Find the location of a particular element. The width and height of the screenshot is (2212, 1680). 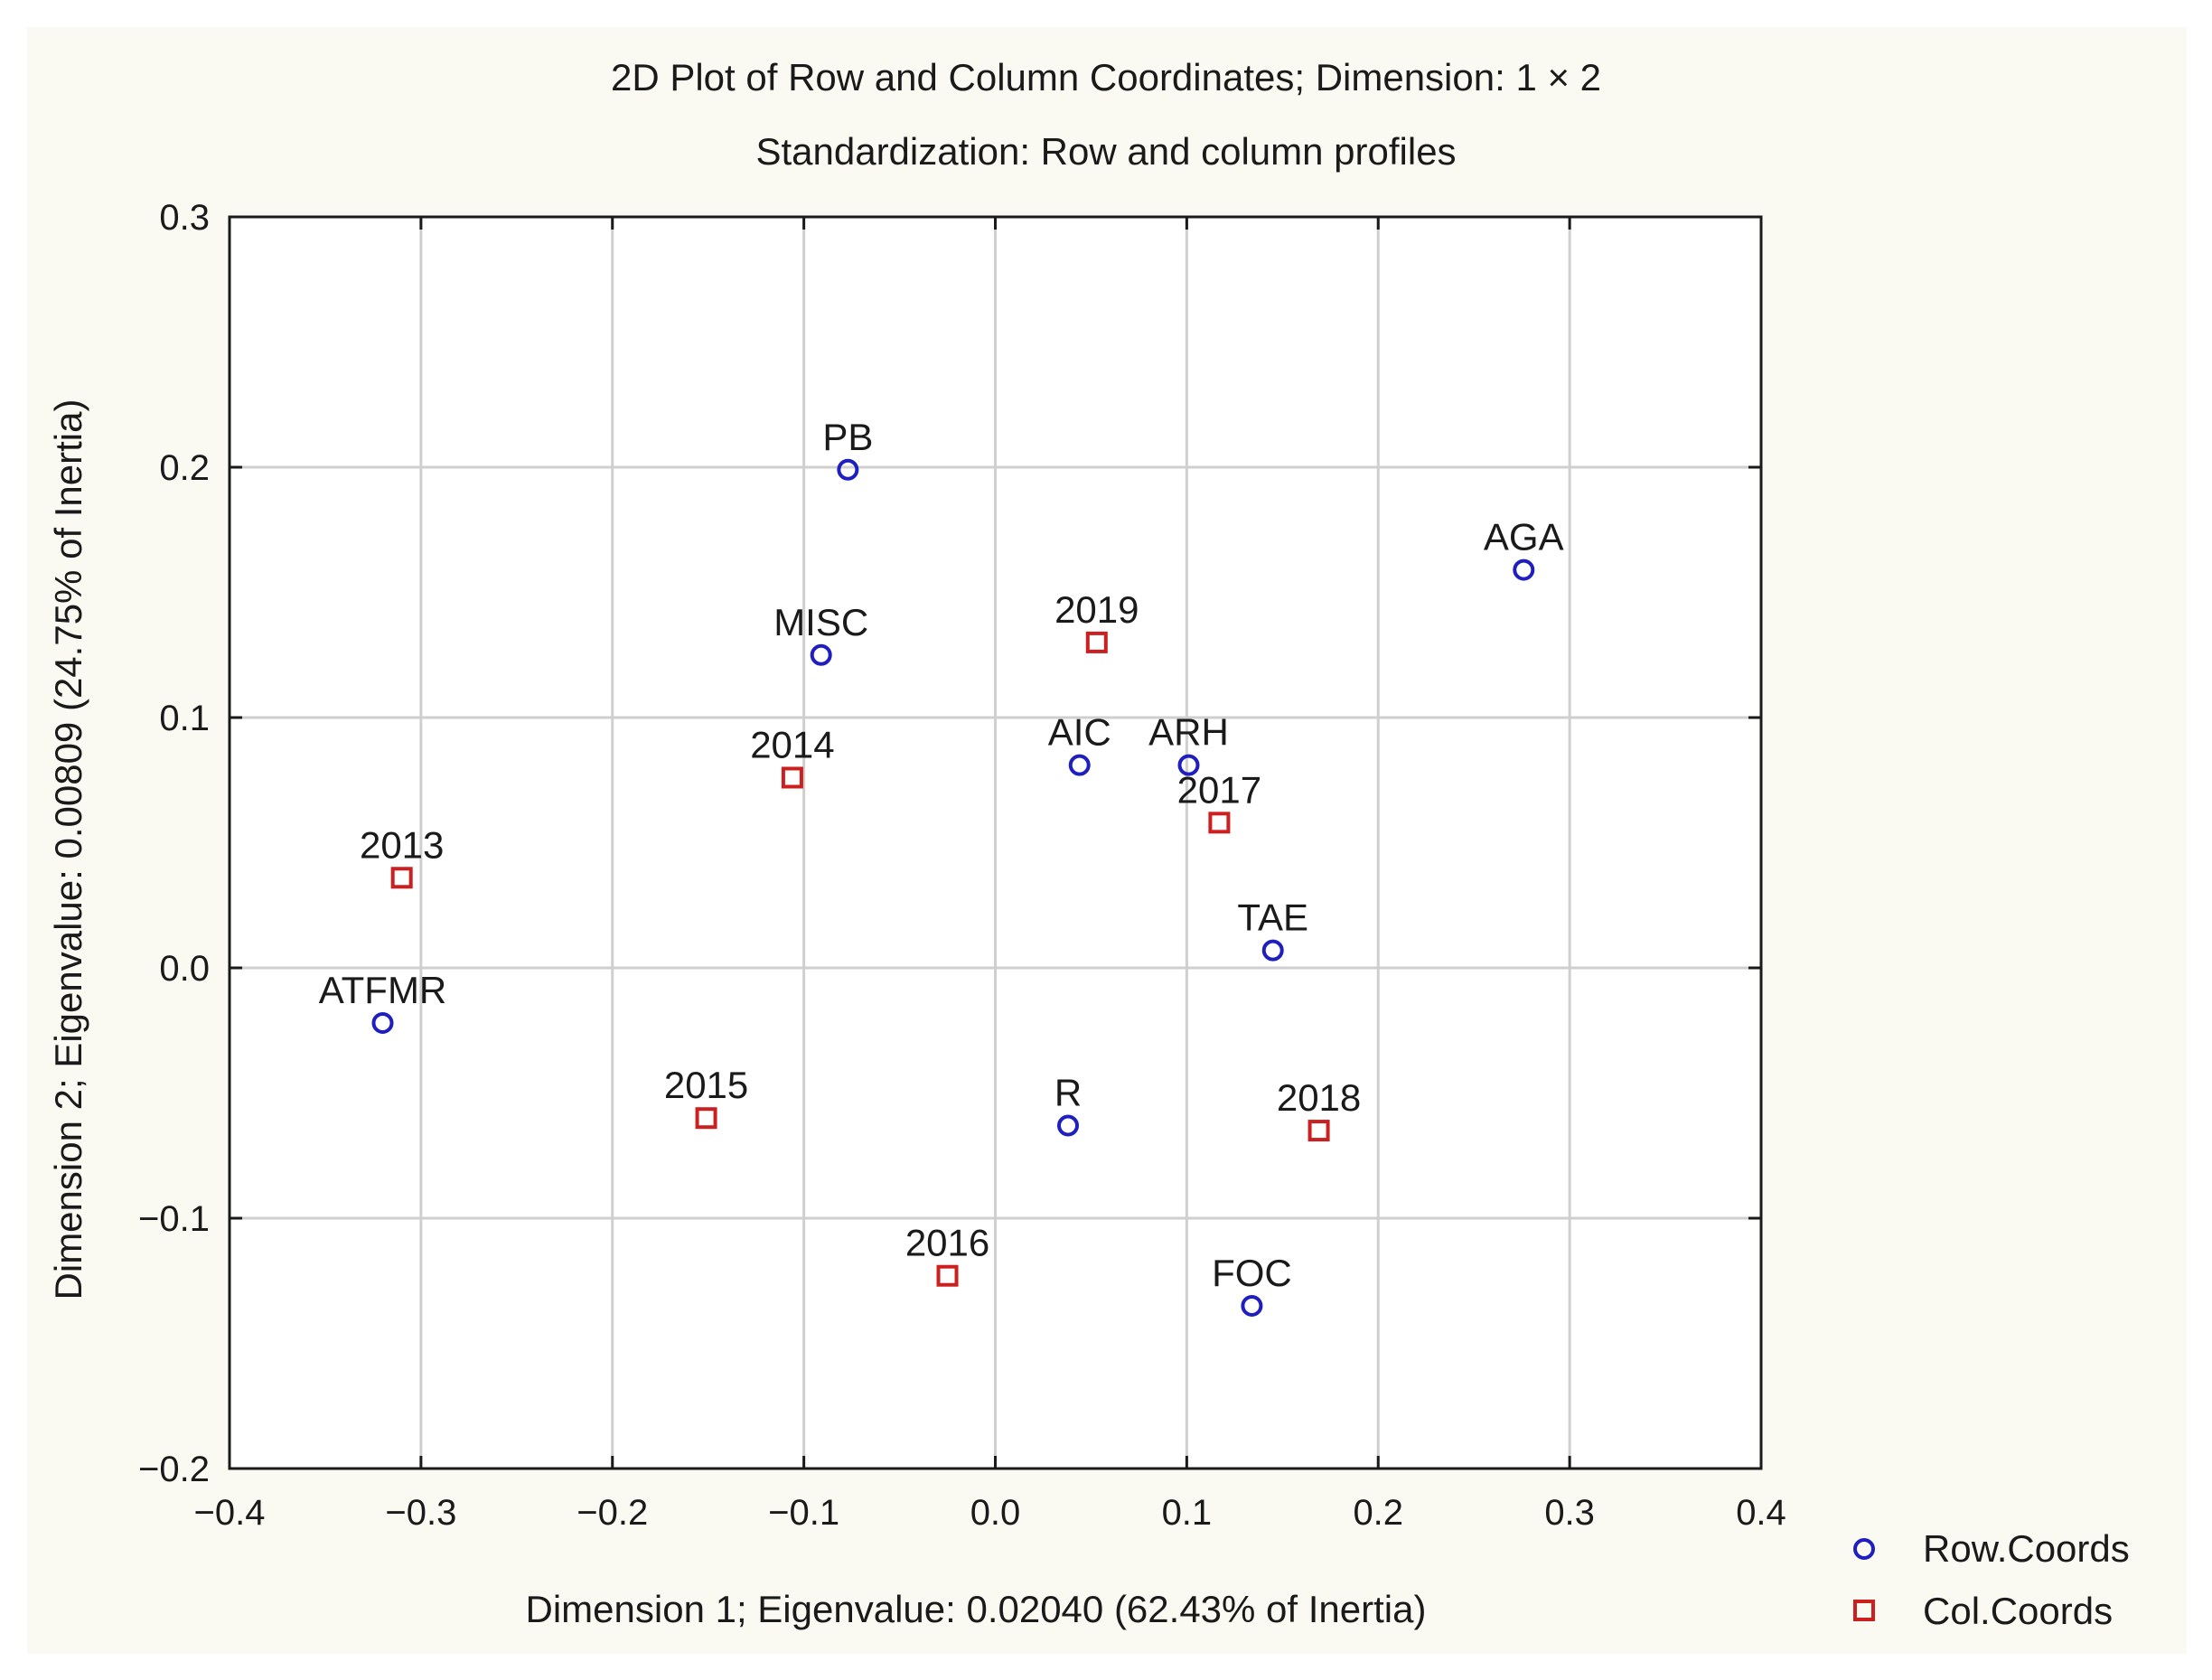

legend-col-marker is located at coordinates (1864, 1611).